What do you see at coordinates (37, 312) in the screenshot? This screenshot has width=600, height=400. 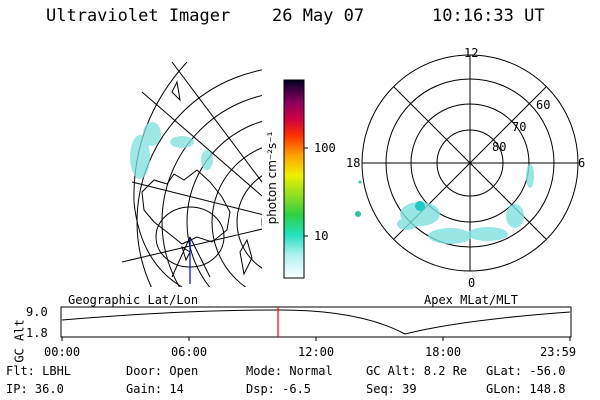 I see `altitude-ytick-9: 9.0` at bounding box center [37, 312].